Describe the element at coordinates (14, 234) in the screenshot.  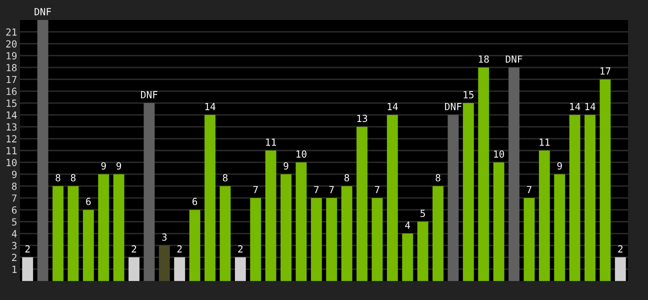
I see `y-tick-label: 4` at that location.